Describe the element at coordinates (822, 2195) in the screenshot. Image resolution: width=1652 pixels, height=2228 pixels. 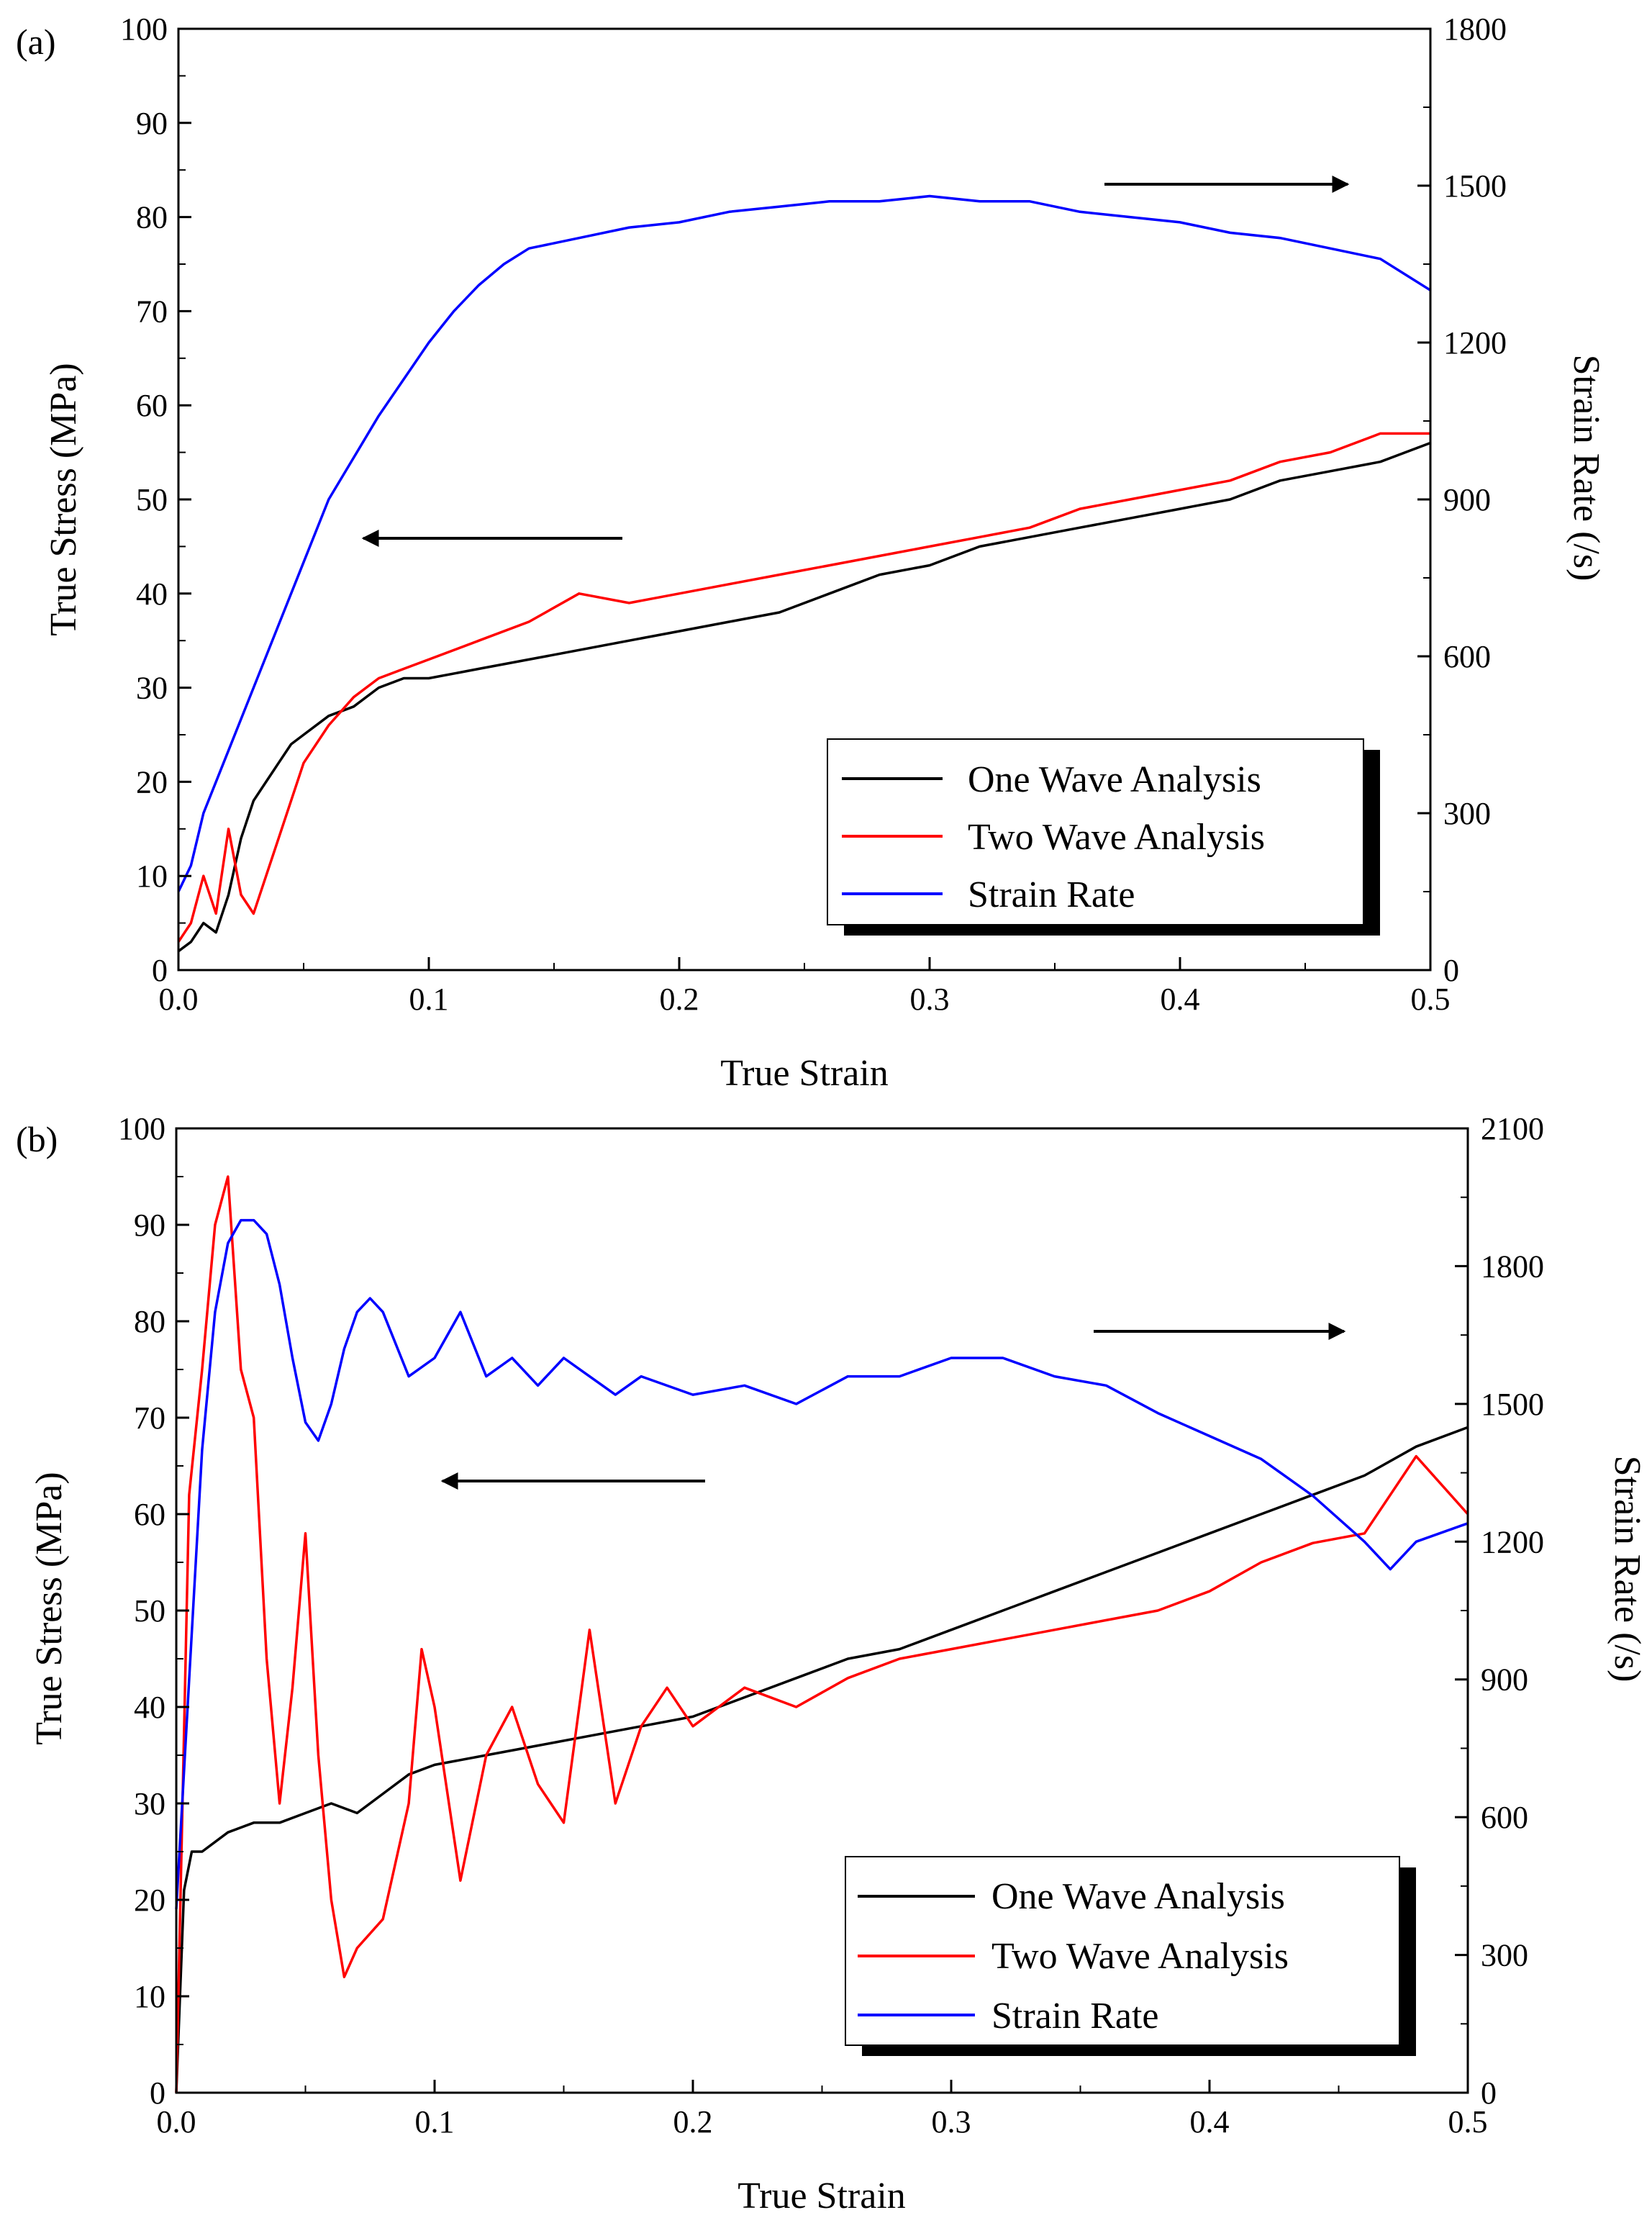
I see `panel-b-x-label: True Strain` at that location.